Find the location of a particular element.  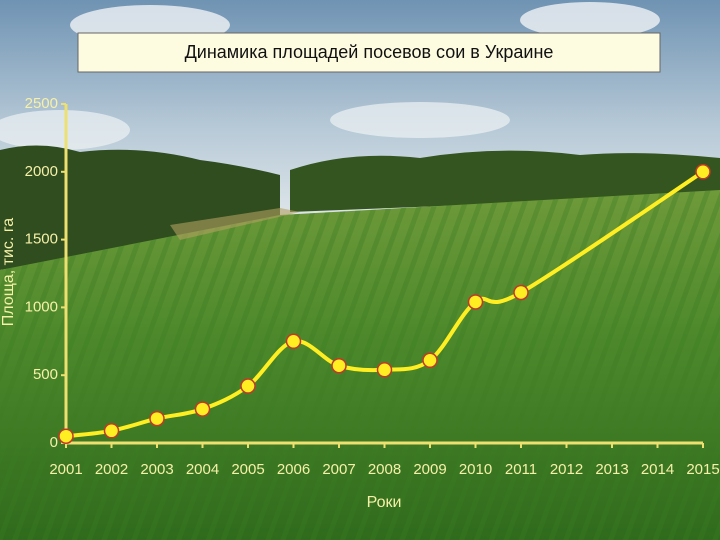

x-tick-label: 2010 is located at coordinates (475, 469).